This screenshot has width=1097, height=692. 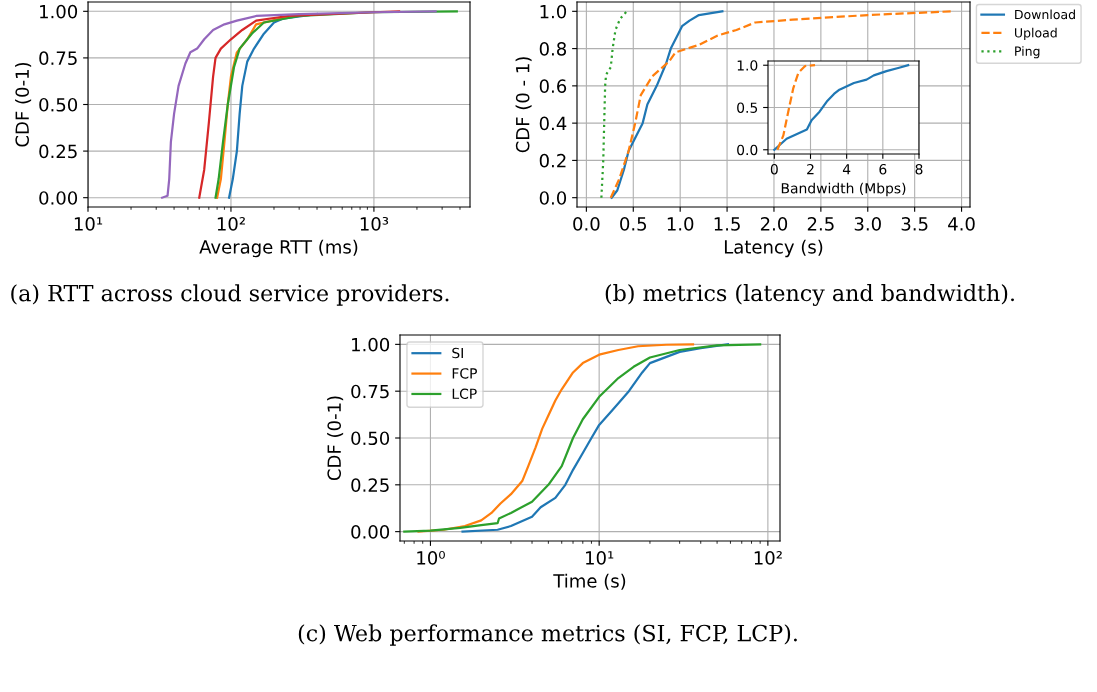 I want to click on y-tick-label: 0.2, so click(x=552, y=160).